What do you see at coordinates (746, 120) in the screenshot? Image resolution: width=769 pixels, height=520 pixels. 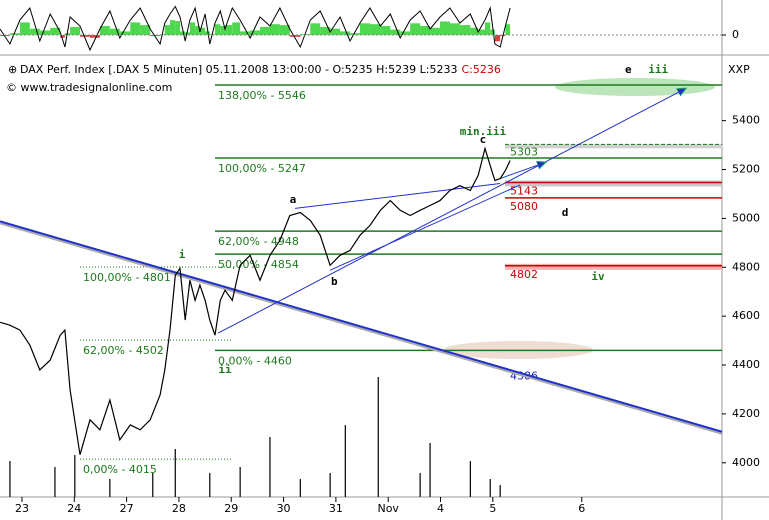 I see `y-tick-label: 5400` at bounding box center [746, 120].